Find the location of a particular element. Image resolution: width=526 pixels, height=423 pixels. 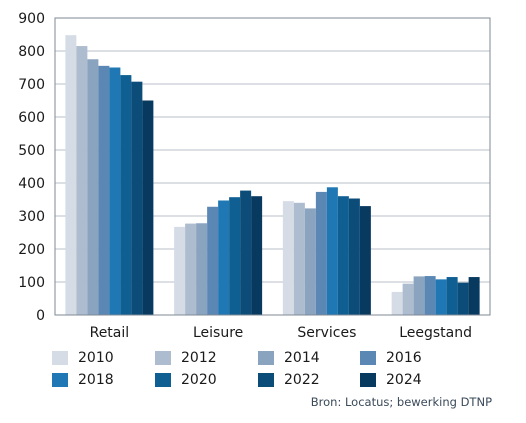

y-tick-label: 800 is located at coordinates (31, 52).